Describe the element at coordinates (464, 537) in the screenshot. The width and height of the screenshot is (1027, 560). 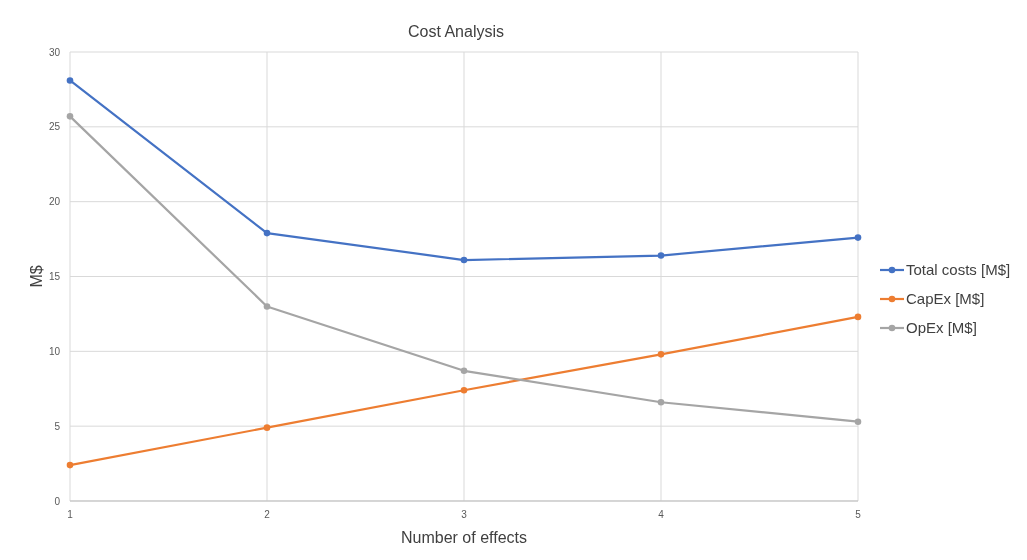
I see `x-axis-title: Number of effects` at that location.